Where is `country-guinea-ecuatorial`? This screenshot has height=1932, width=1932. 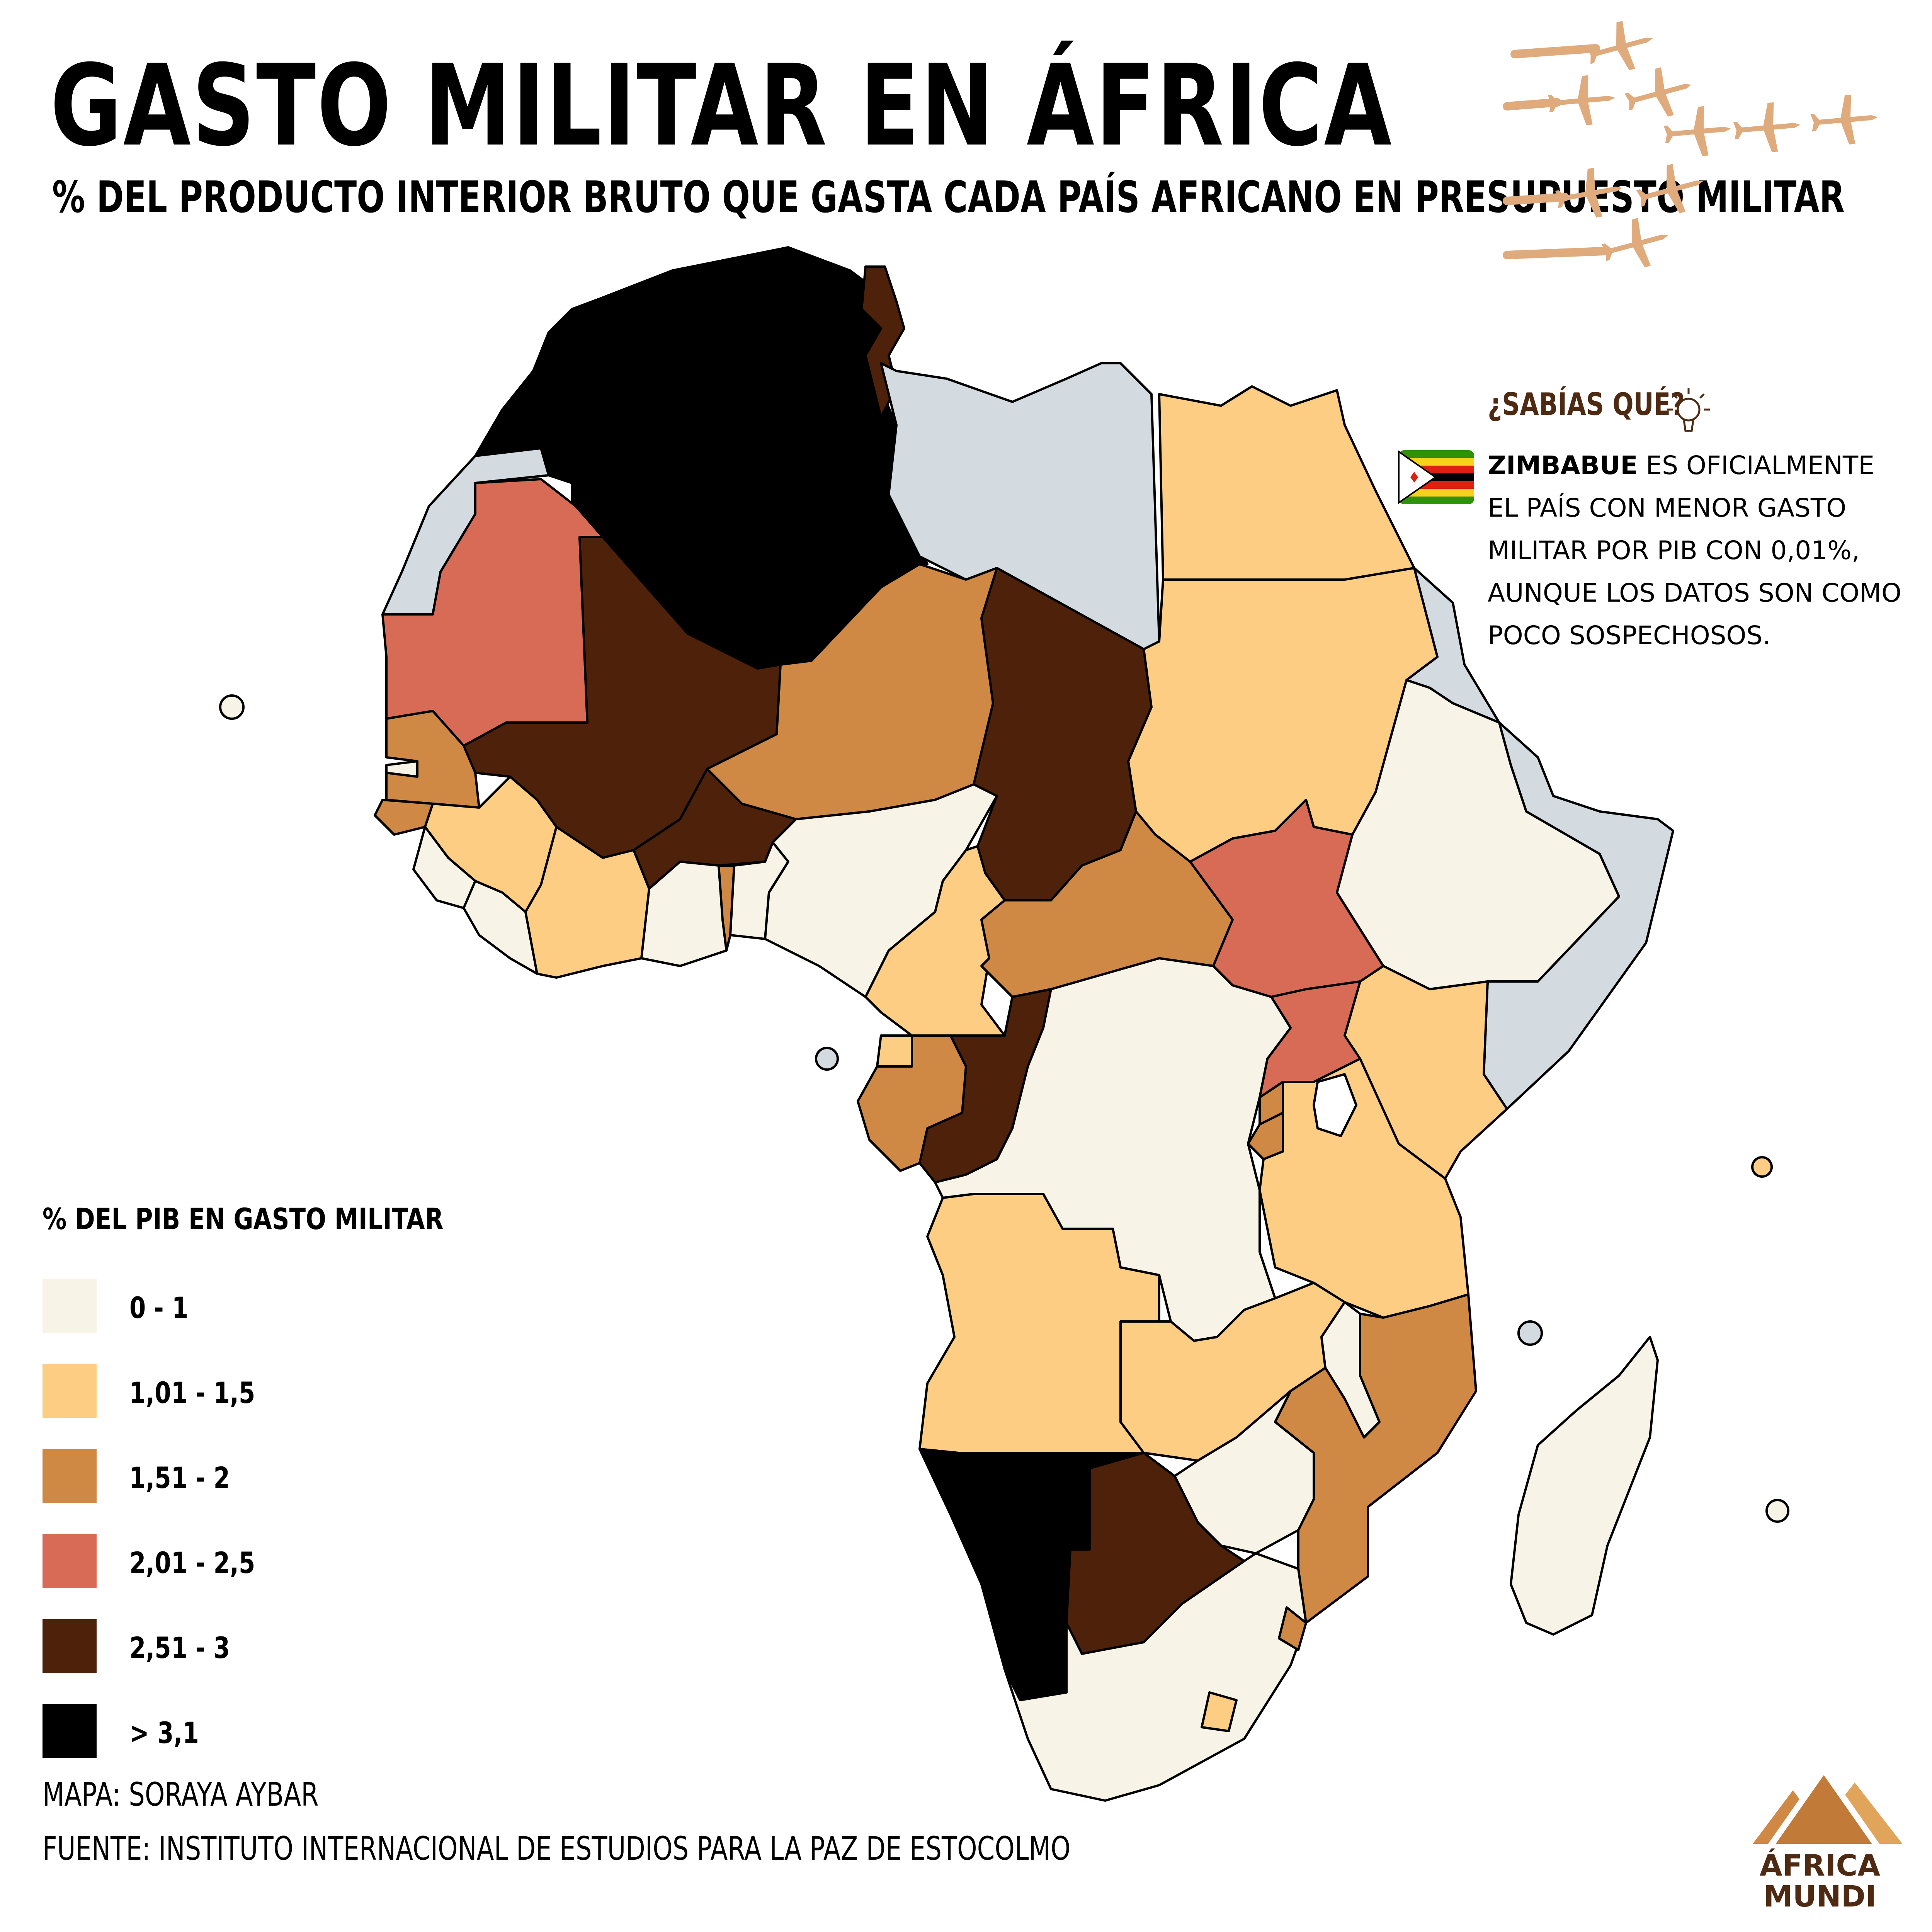 country-guinea-ecuatorial is located at coordinates (894, 1051).